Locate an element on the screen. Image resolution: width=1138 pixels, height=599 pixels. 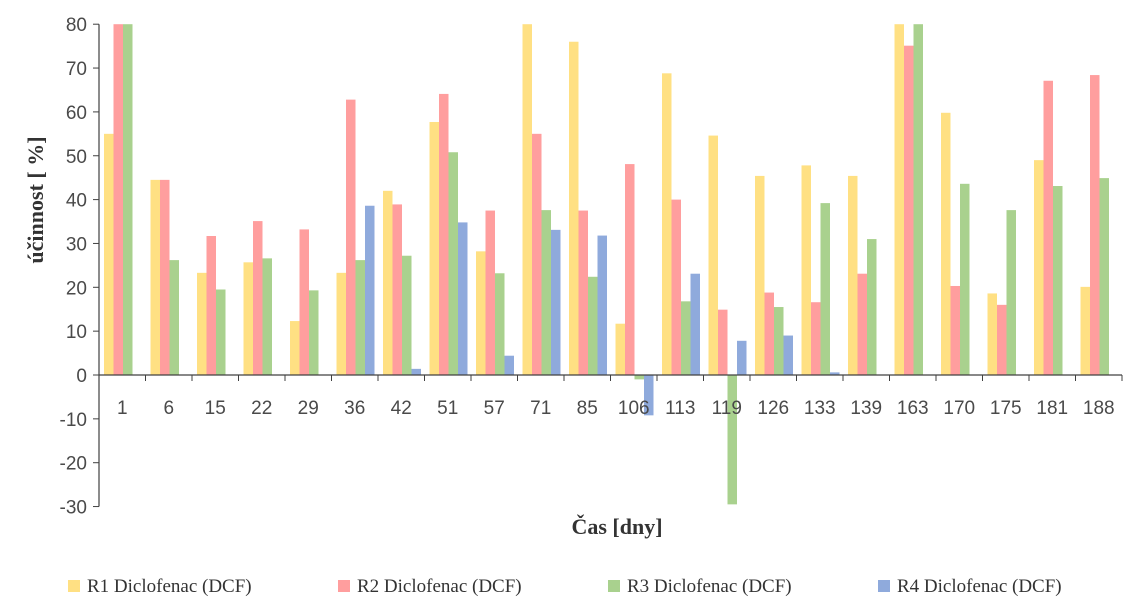
x-tick-label: 85 is located at coordinates (587, 408).